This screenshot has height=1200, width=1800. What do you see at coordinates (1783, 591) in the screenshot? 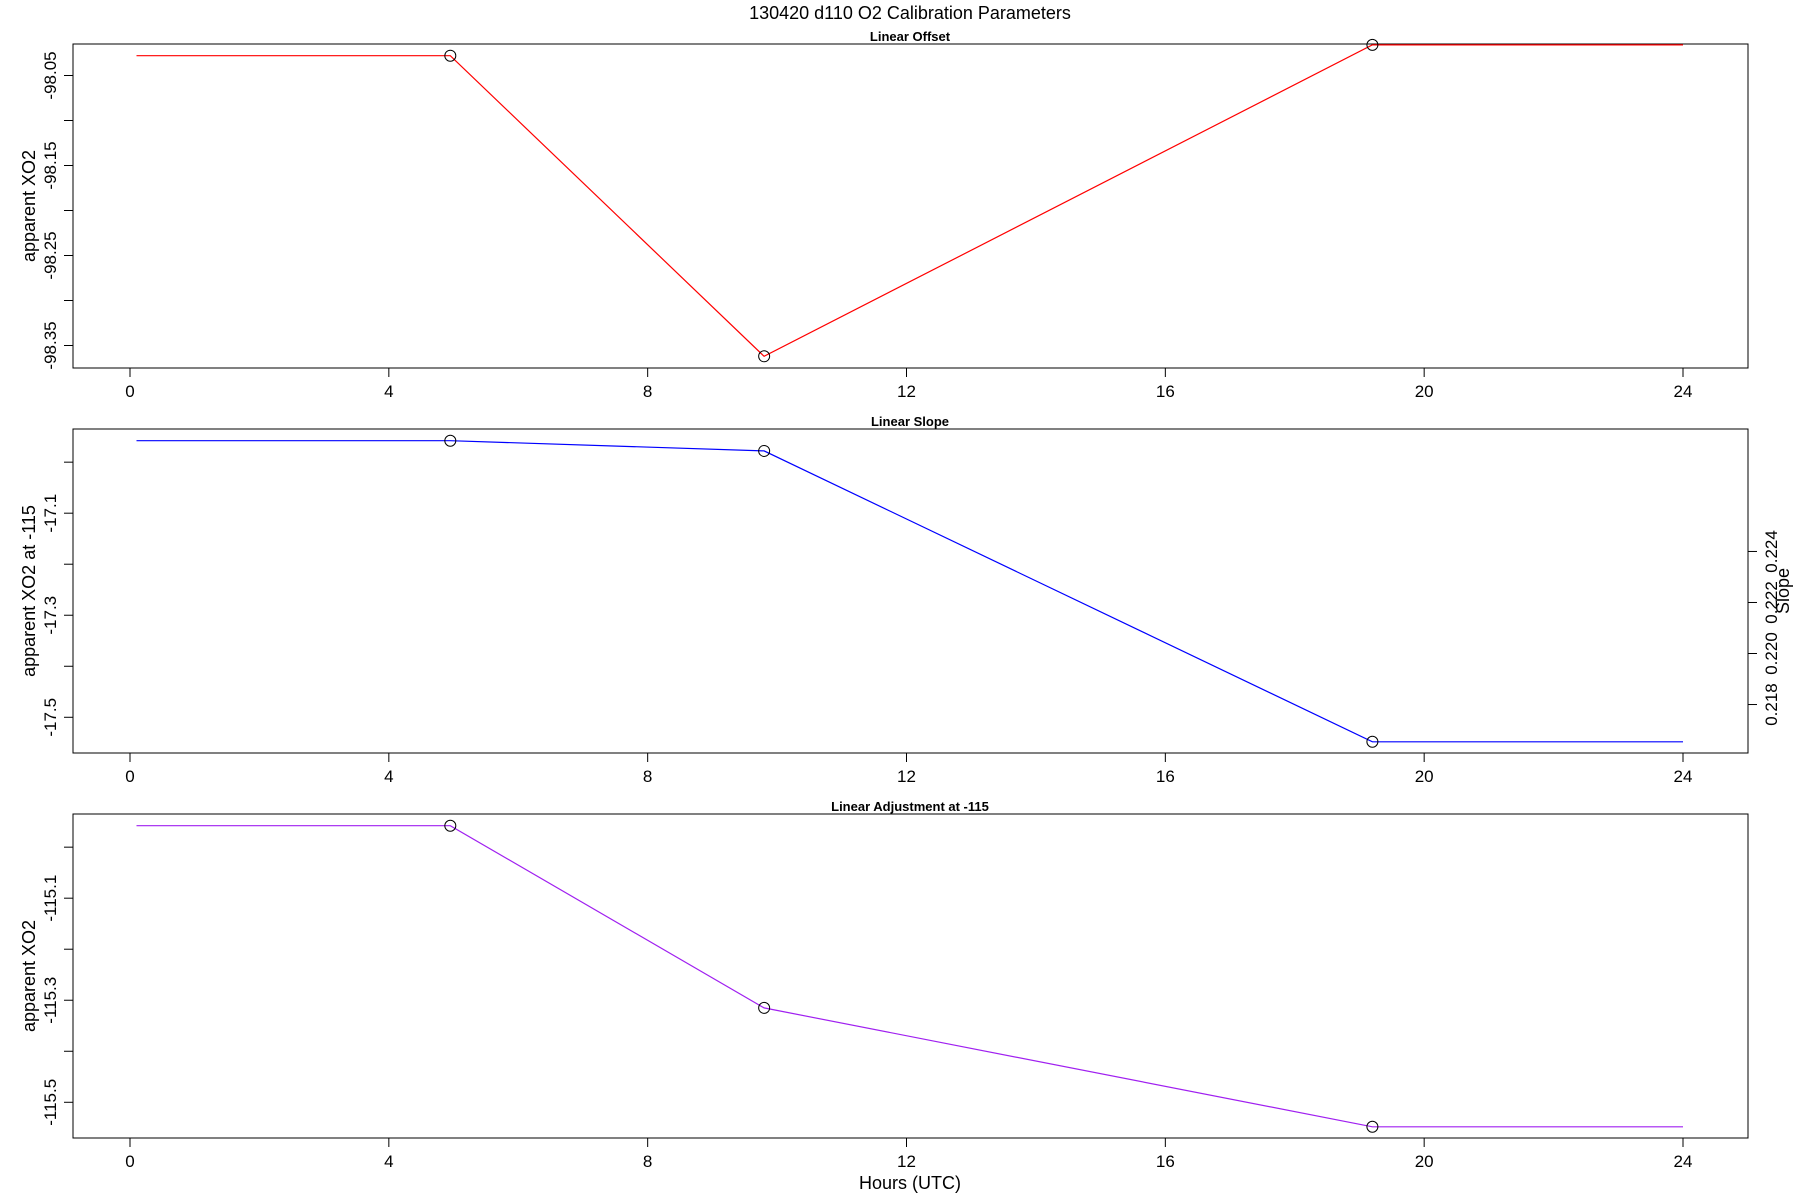
I see `y-right-axis-label: Slope` at bounding box center [1783, 591].